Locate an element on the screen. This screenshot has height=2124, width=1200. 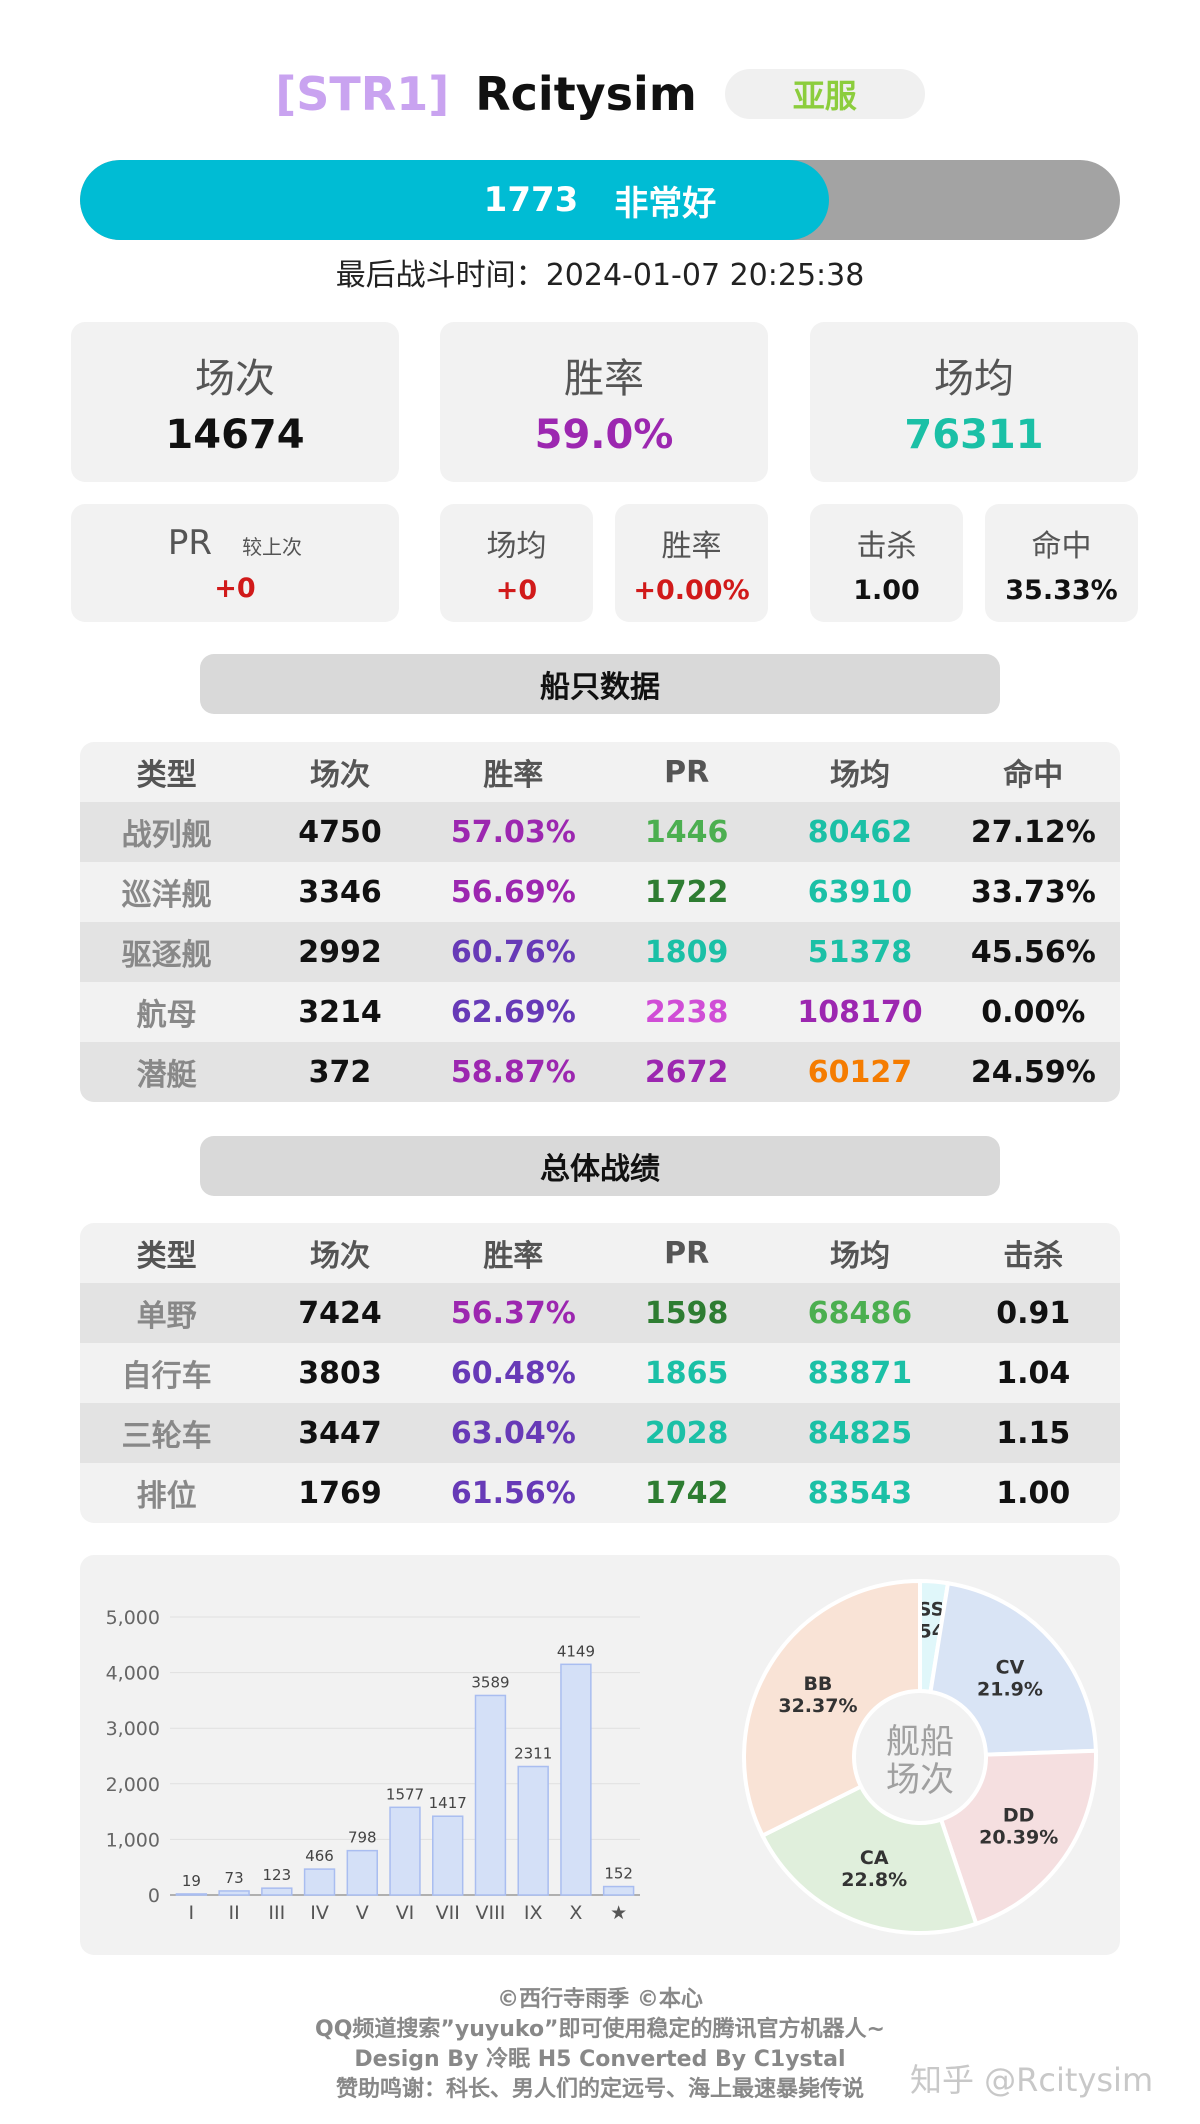
footer-sponsors: 赞助鸣谢：科长、男人们的定远号、海上最速暴毙传说 is located at coordinates (599, 2089).